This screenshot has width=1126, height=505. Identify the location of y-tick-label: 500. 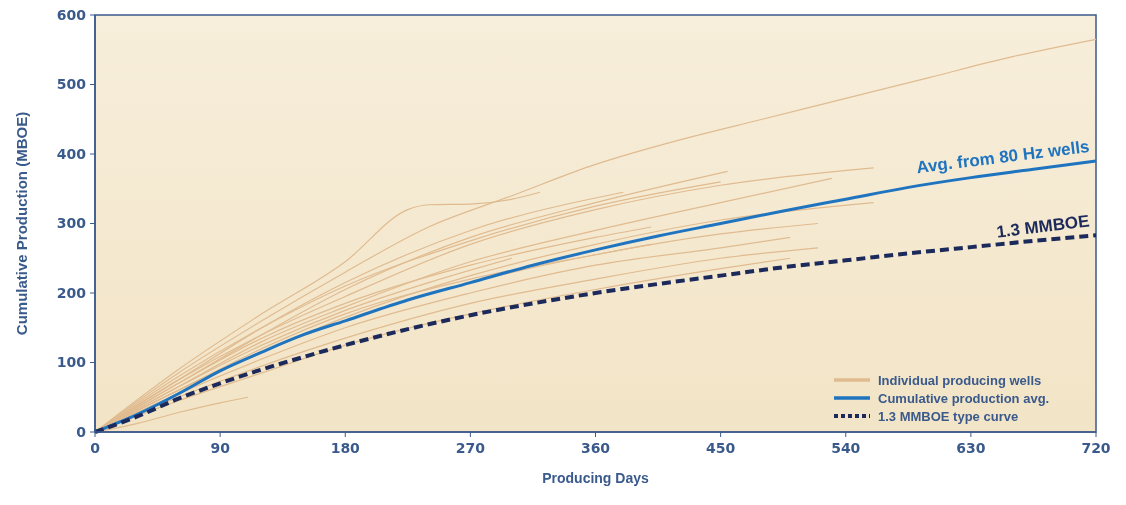
(71, 84).